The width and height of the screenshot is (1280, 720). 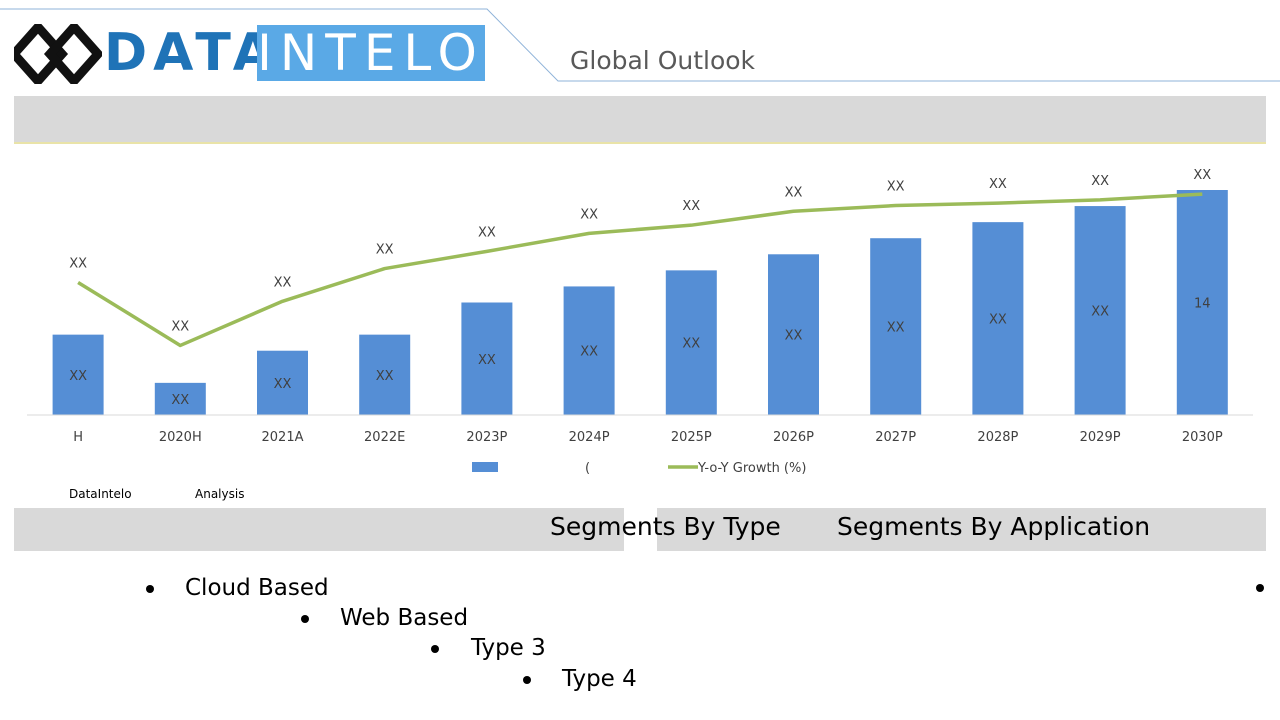 I want to click on logo-diamond-icon, so click(x=58, y=54).